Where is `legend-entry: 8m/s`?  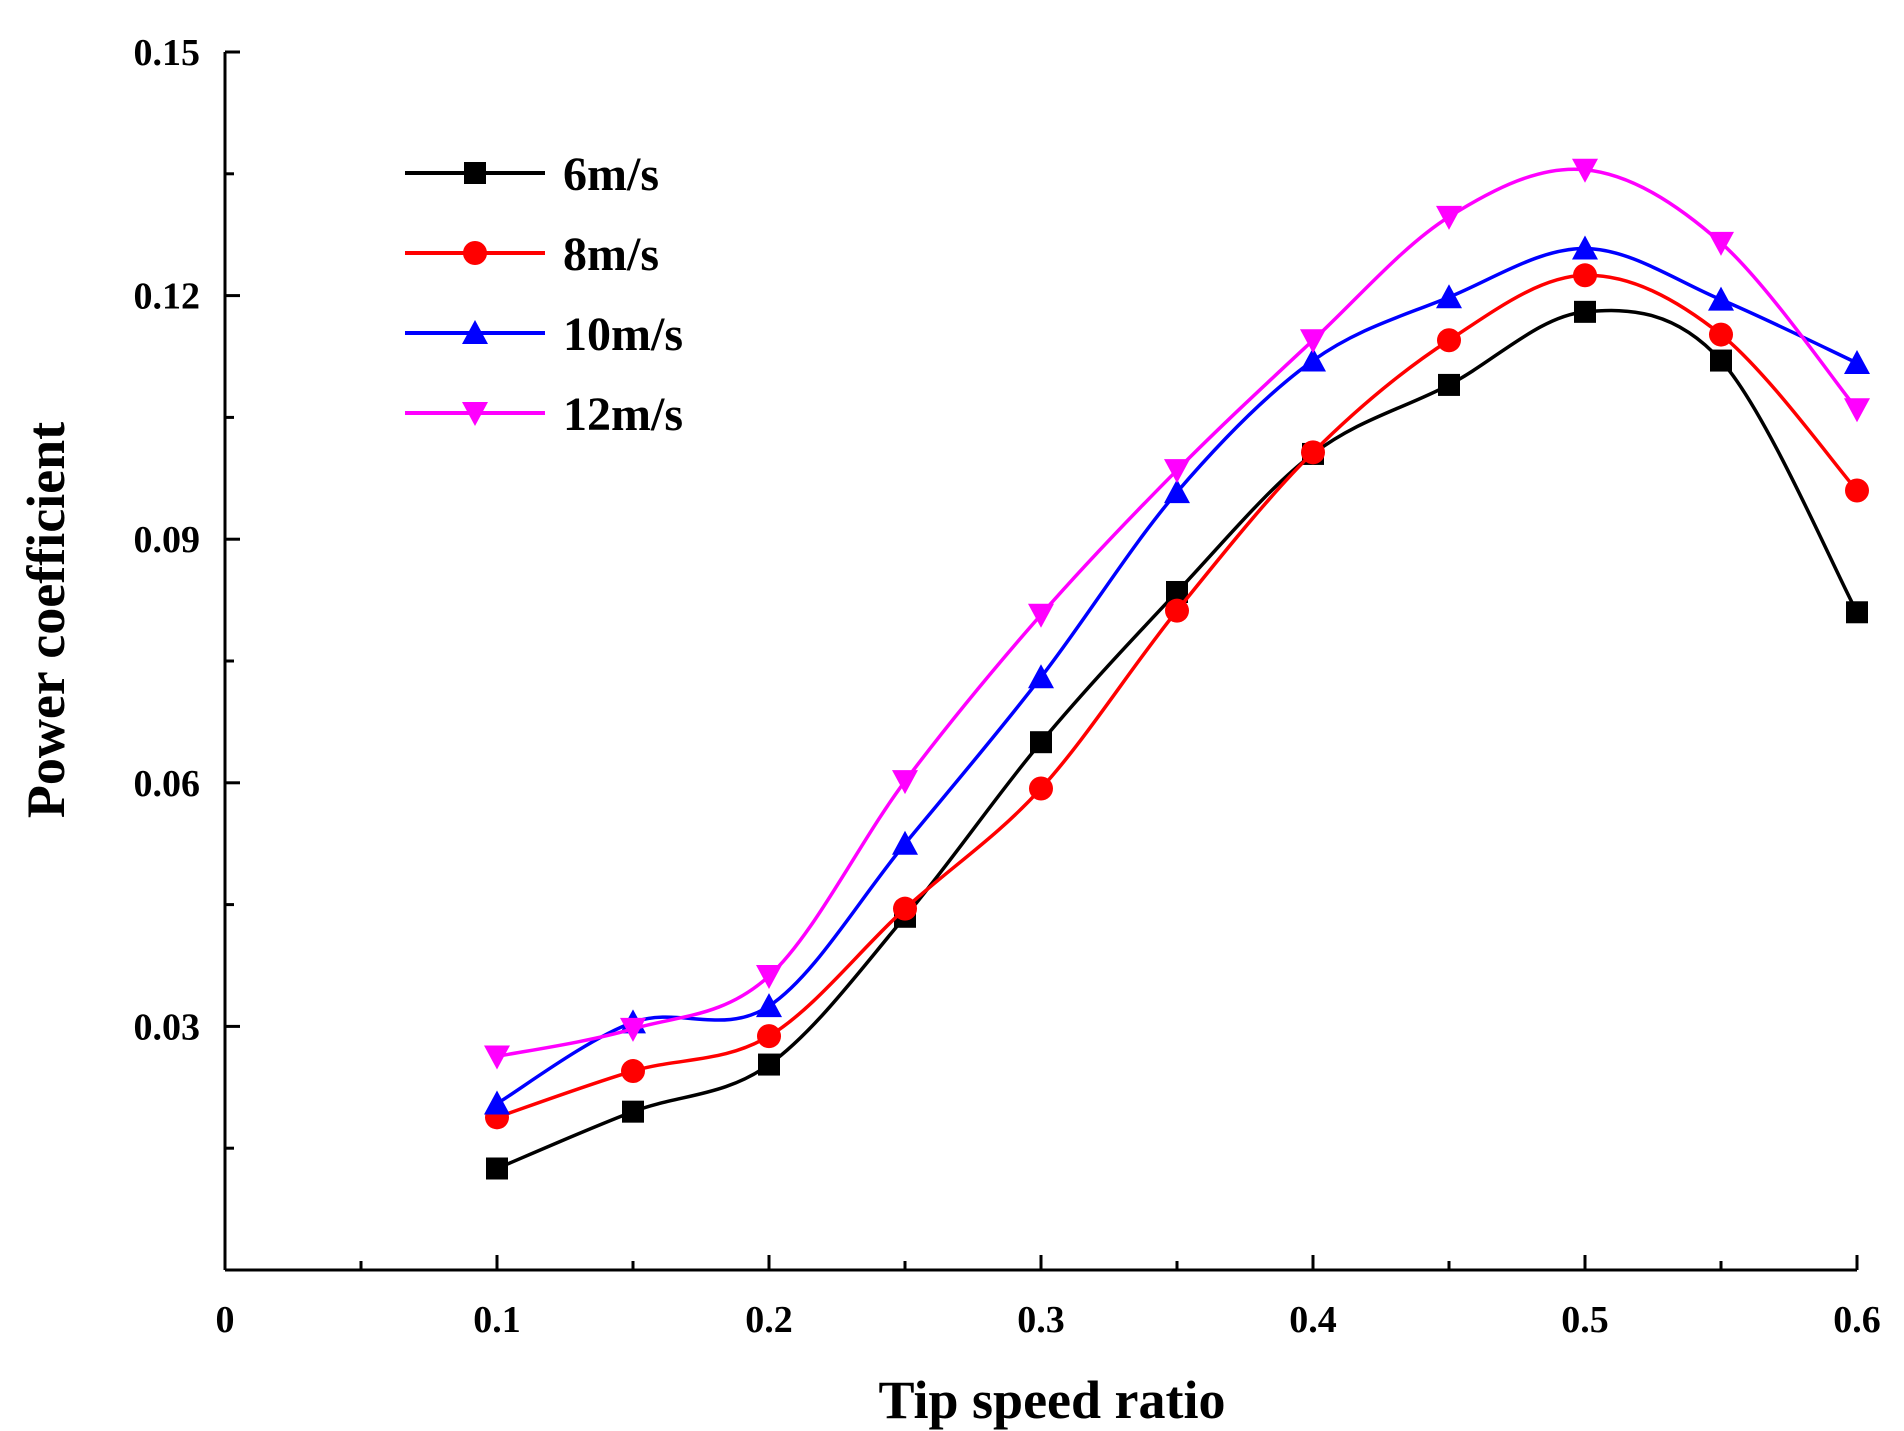 legend-entry: 8m/s is located at coordinates (532, 254).